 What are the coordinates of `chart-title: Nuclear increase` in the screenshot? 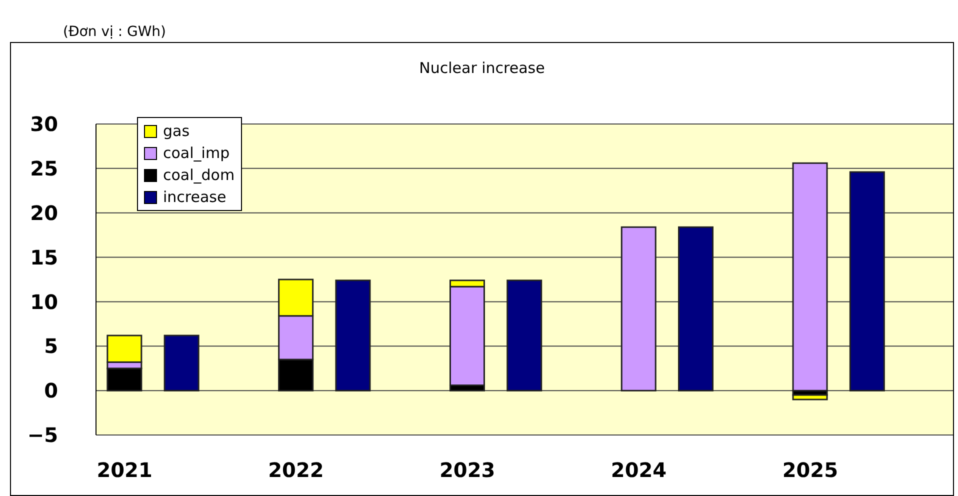 It's located at (482, 68).